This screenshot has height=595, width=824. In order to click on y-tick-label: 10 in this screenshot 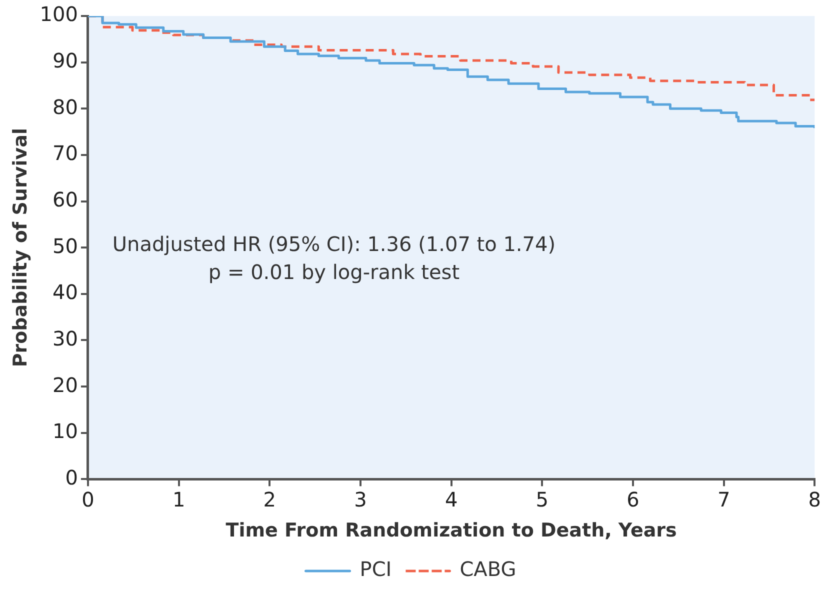, I will do `click(65, 431)`.